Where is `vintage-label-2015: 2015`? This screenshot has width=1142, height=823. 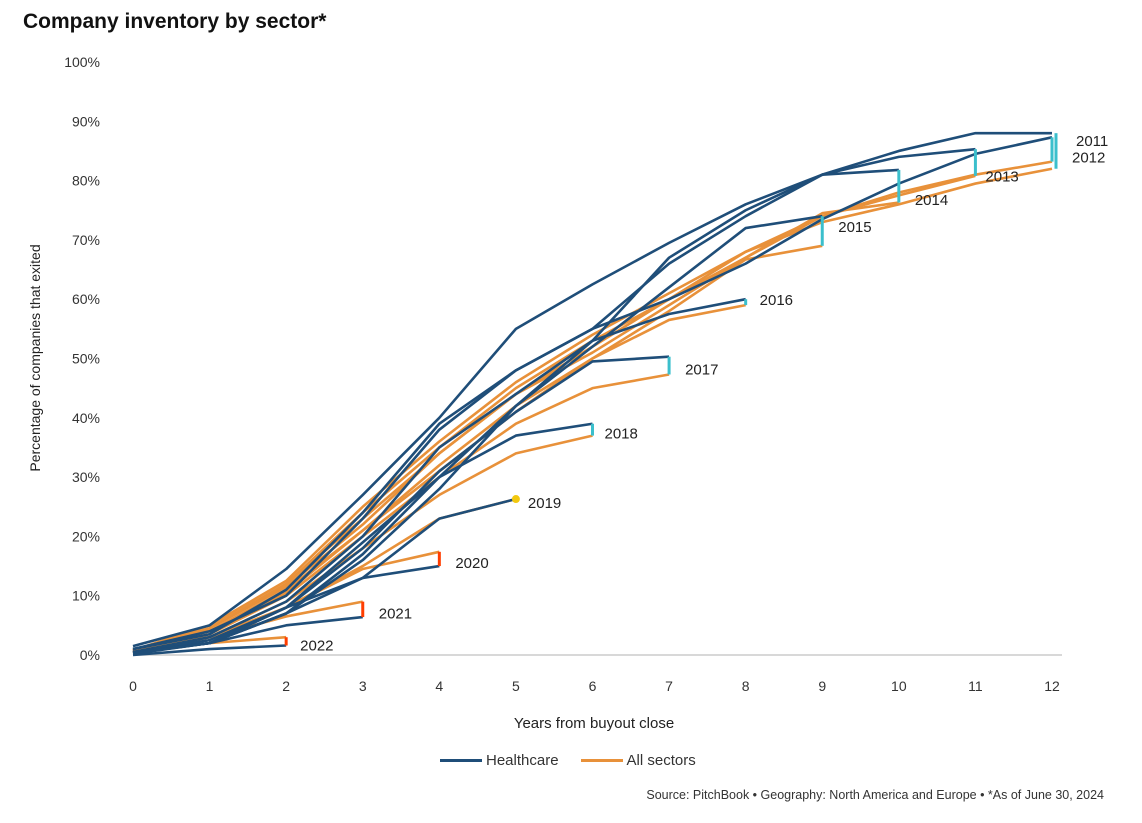 vintage-label-2015: 2015 is located at coordinates (854, 227).